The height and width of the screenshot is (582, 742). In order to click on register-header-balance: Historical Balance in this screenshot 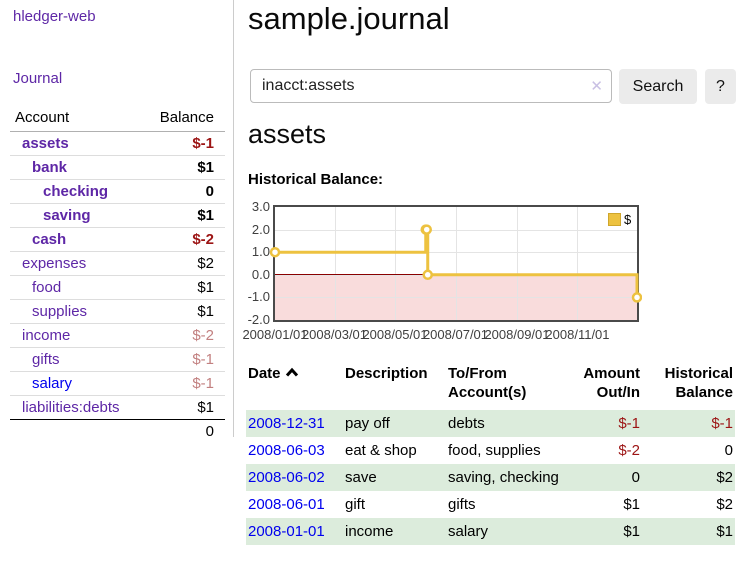, I will do `click(698, 383)`.